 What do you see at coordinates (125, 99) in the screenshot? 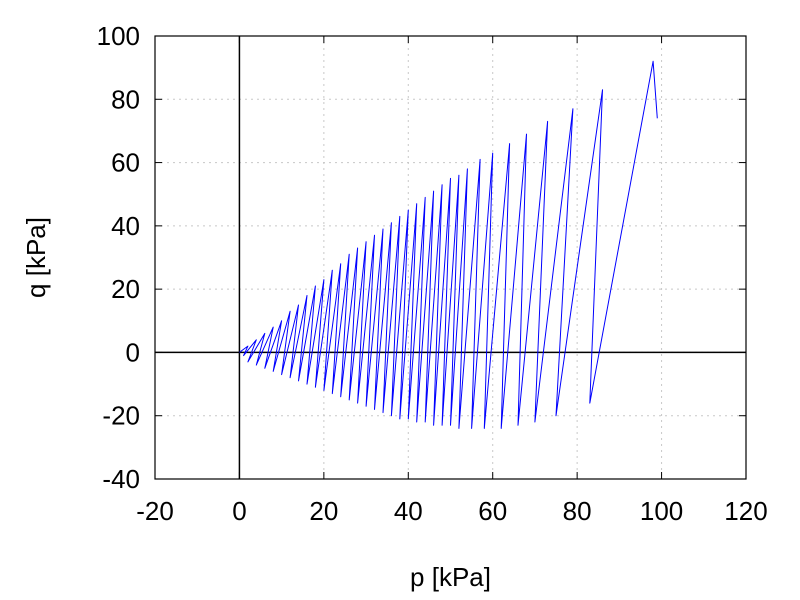
I see `y-tick-label: 80` at bounding box center [125, 99].